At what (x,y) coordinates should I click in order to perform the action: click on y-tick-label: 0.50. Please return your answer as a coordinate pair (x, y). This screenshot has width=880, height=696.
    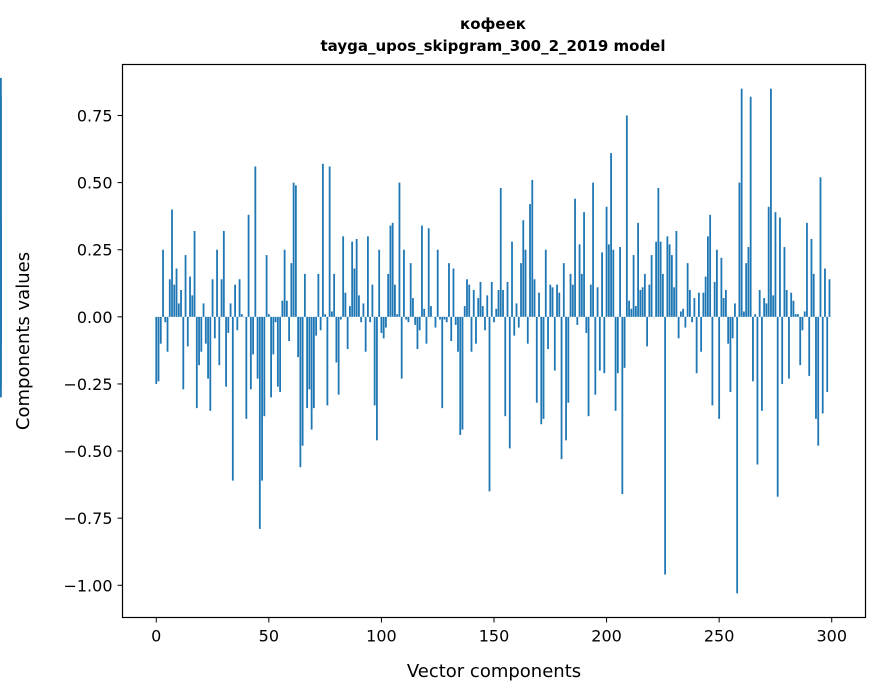
    Looking at the image, I should click on (95, 183).